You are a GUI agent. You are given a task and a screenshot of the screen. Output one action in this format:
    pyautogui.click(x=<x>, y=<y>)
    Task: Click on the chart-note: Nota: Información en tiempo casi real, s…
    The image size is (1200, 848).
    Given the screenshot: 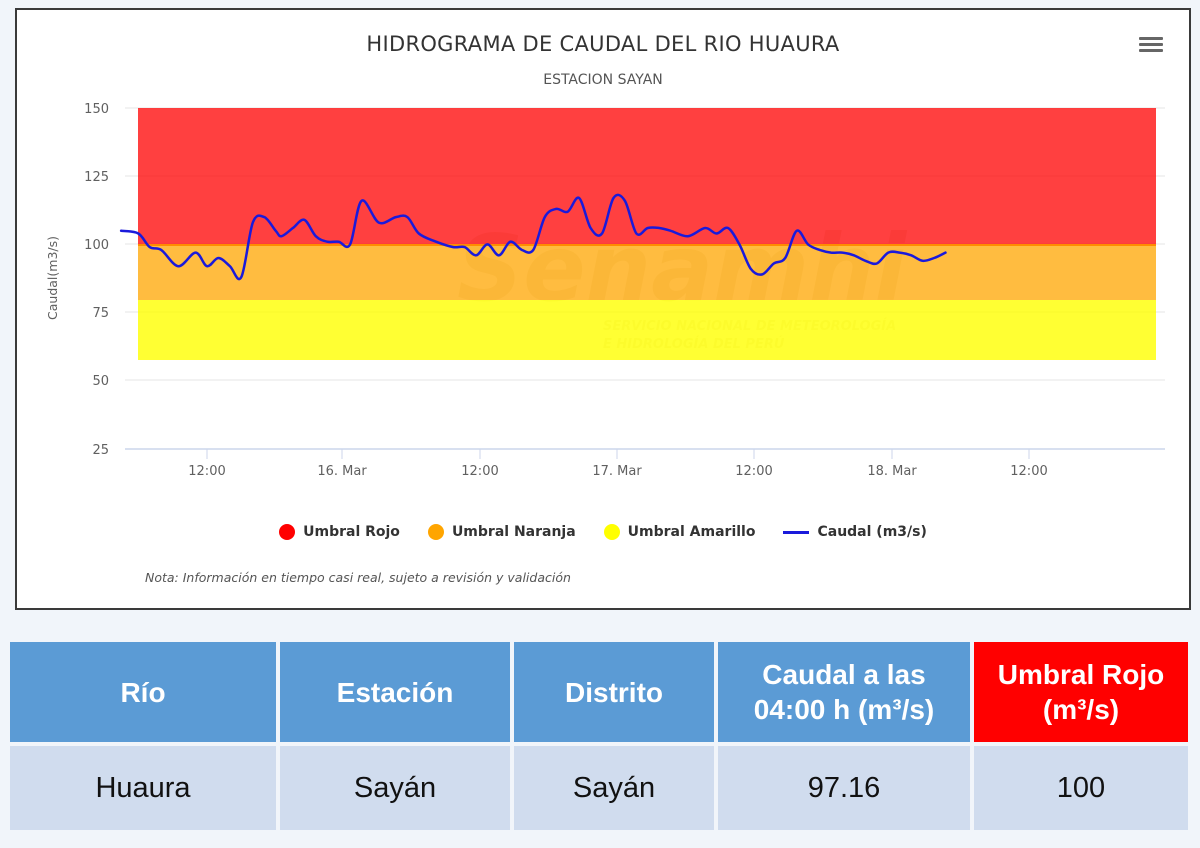 What is the action you would take?
    pyautogui.click(x=358, y=577)
    